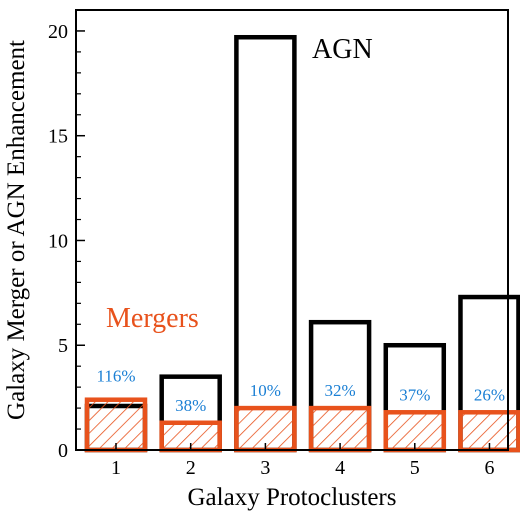  I want to click on x-tick-label-1: 1, so click(116, 468).